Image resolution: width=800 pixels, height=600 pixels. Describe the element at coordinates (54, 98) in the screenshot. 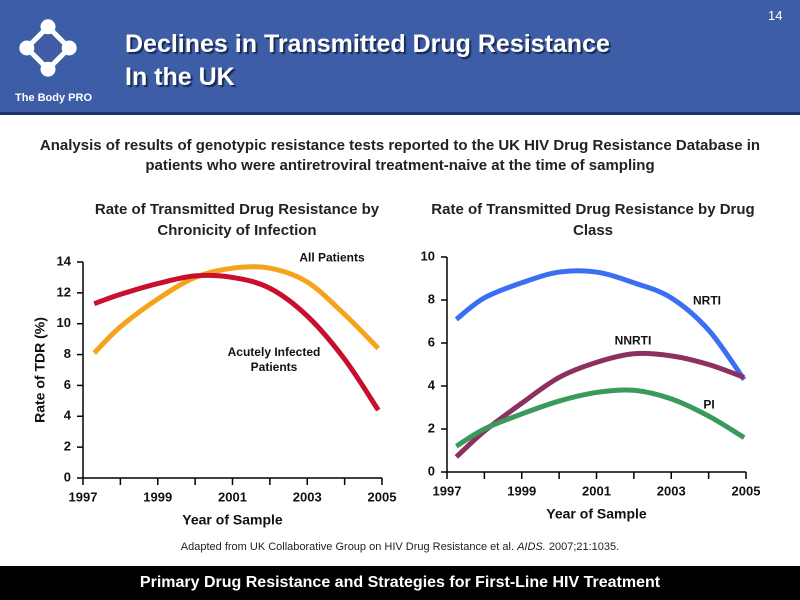

I see `logo-text: The Body PRO` at that location.